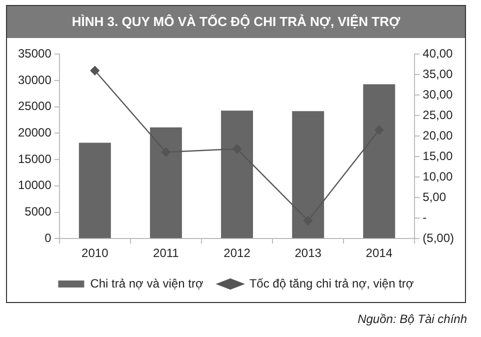 This screenshot has height=337, width=481. I want to click on y-tick-label: 30000, so click(35, 79).